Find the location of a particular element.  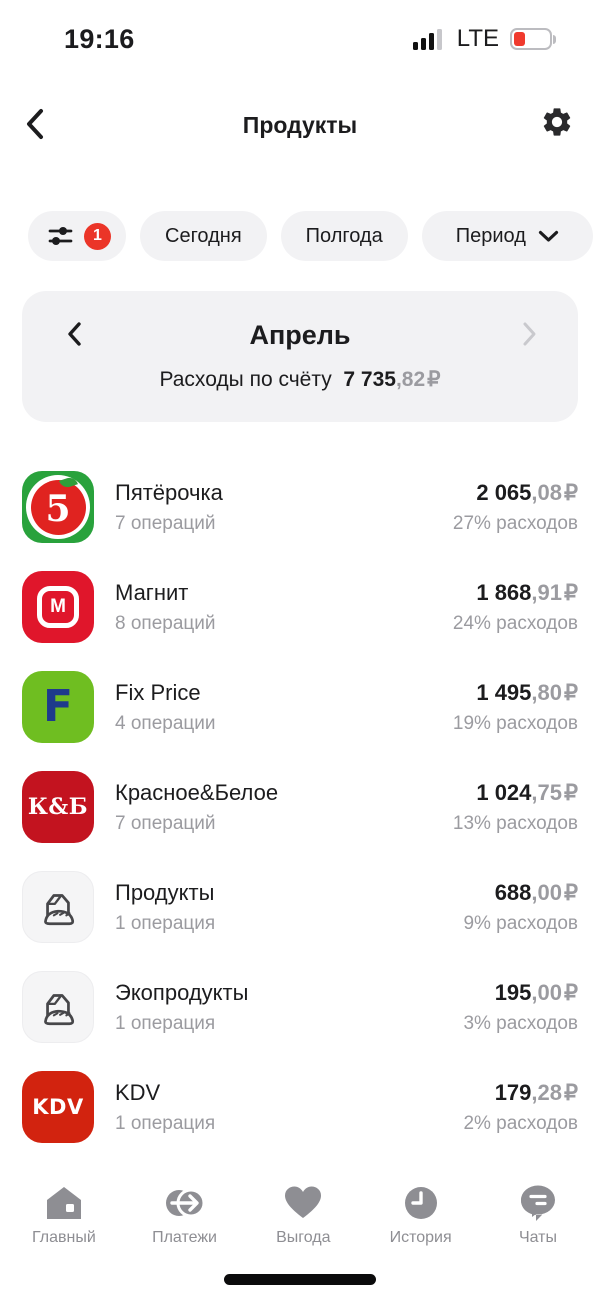

network-type-label: LTE is located at coordinates (477, 38).